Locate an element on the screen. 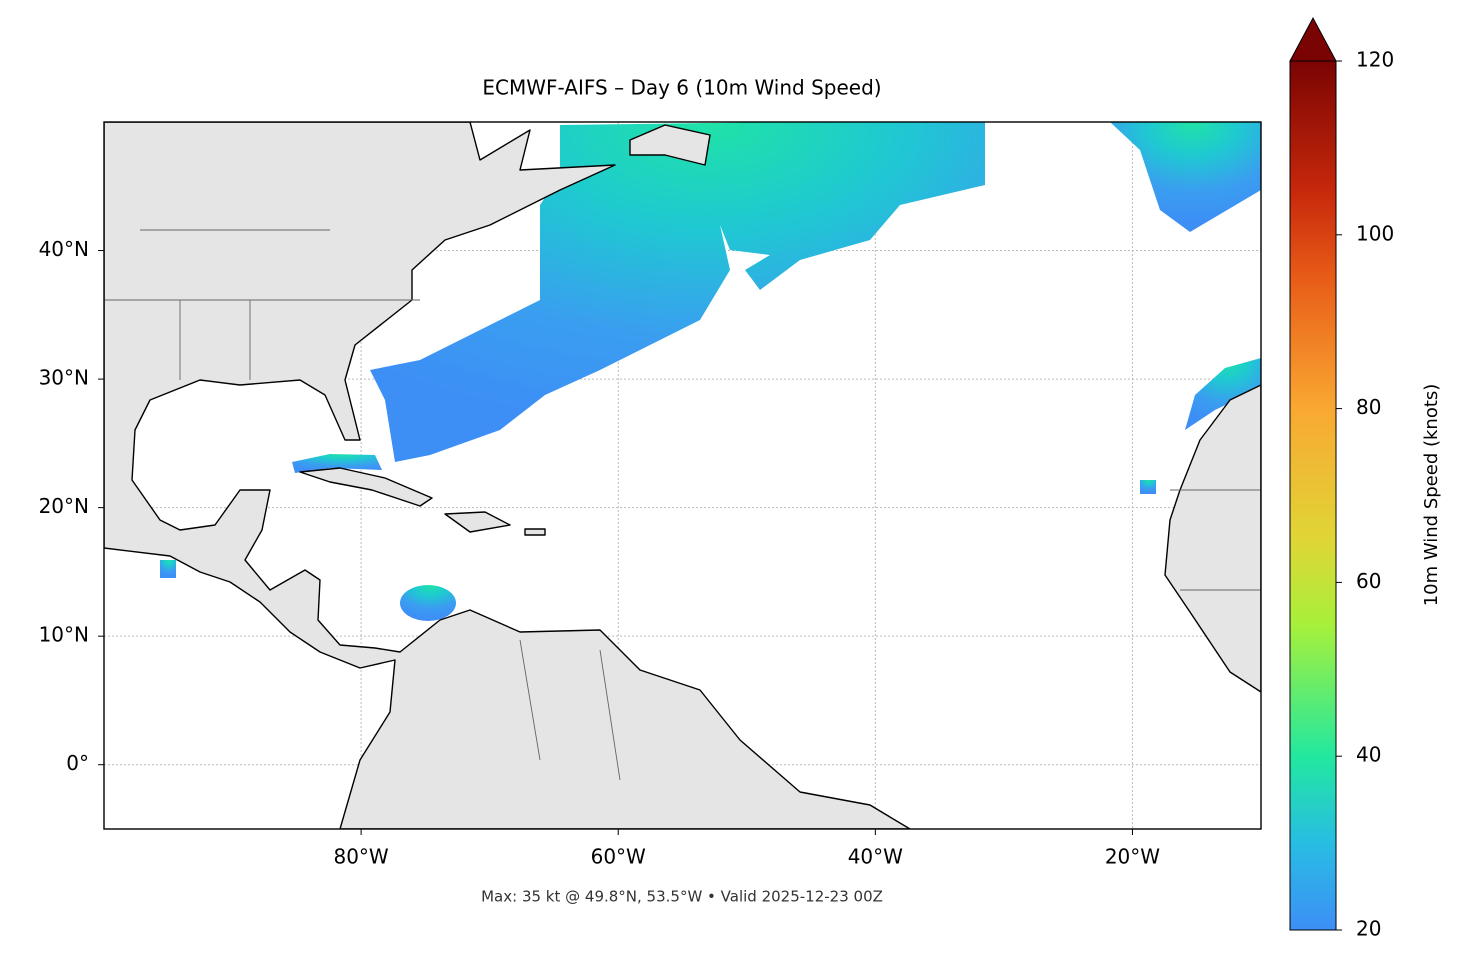 This screenshot has width=1466, height=969. colorbar: 10m Wind Speed (knots) 20 40 60 80 100 120 is located at coordinates (1365, 478).